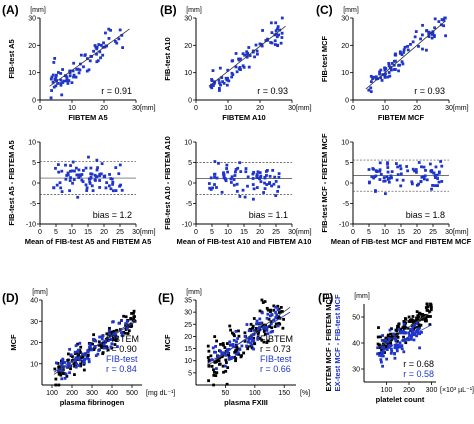 This screenshot has width=474, height=424. I want to click on y-tick-label: 0, so click(34, 101).